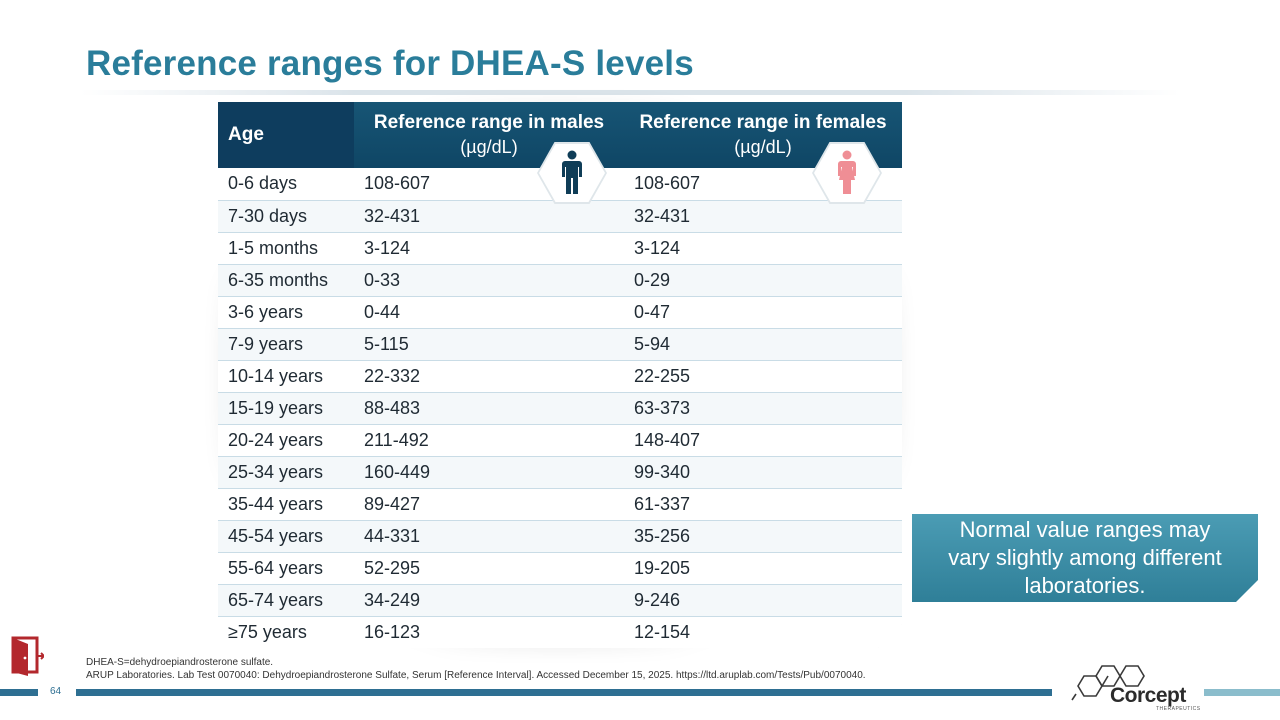 The height and width of the screenshot is (720, 1280). I want to click on cell-age: 20-24 years, so click(286, 440).